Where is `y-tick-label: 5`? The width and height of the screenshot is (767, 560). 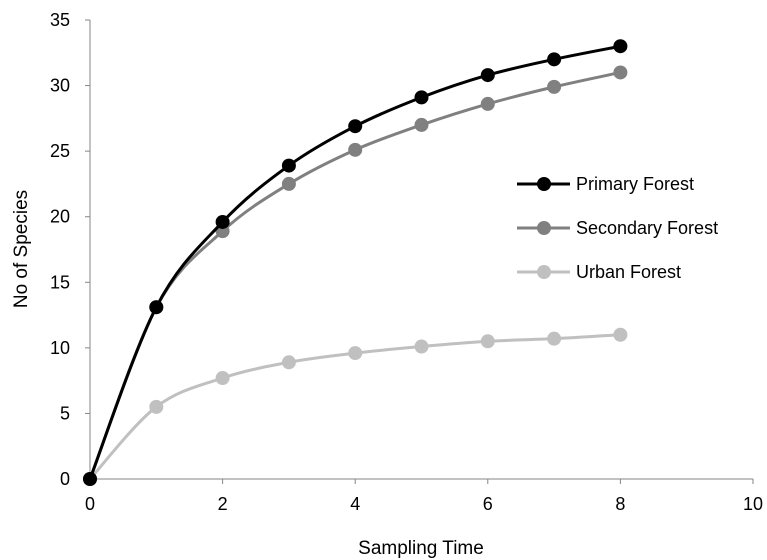
y-tick-label: 5 is located at coordinates (65, 413).